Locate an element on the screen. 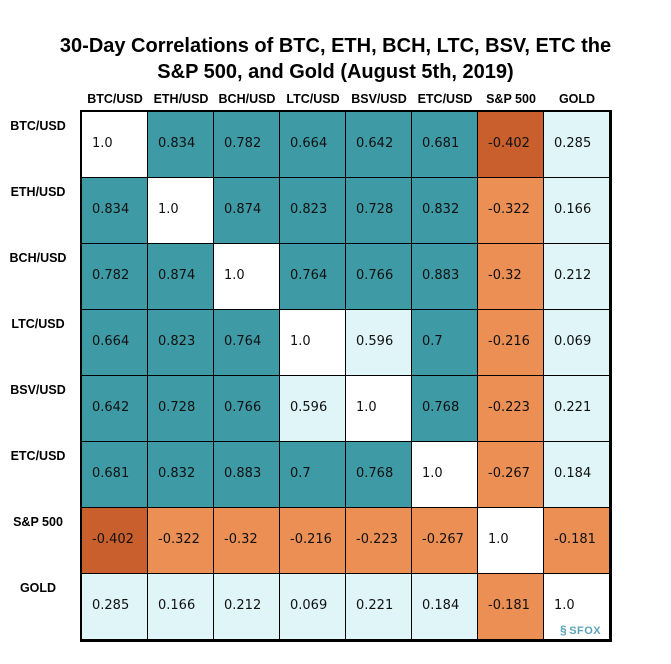 This screenshot has height=664, width=671. sfox-logo: § SFOX is located at coordinates (580, 630).